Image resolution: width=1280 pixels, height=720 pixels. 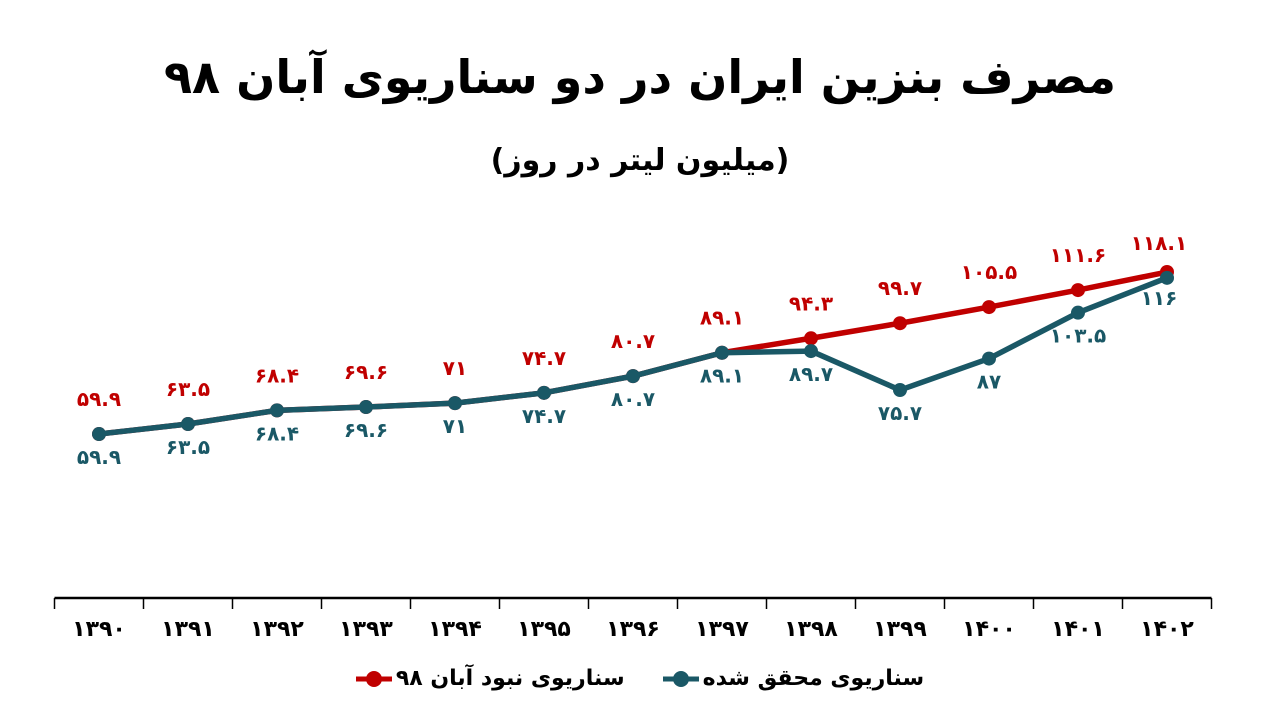 What do you see at coordinates (99, 629) in the screenshot?
I see `x-axis-label: ۱۳۹۰` at bounding box center [99, 629].